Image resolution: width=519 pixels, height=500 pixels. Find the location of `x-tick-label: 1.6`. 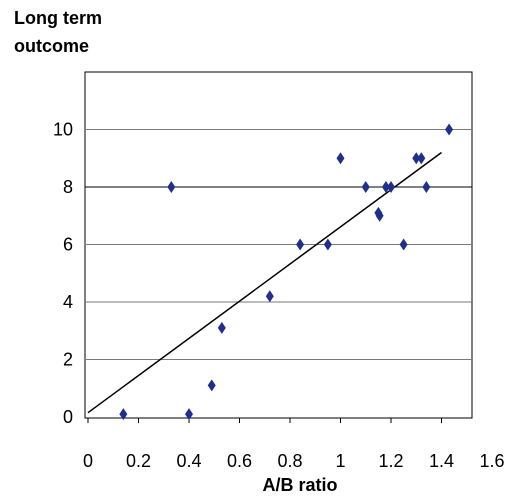

x-tick-label: 1.6 is located at coordinates (491, 461).